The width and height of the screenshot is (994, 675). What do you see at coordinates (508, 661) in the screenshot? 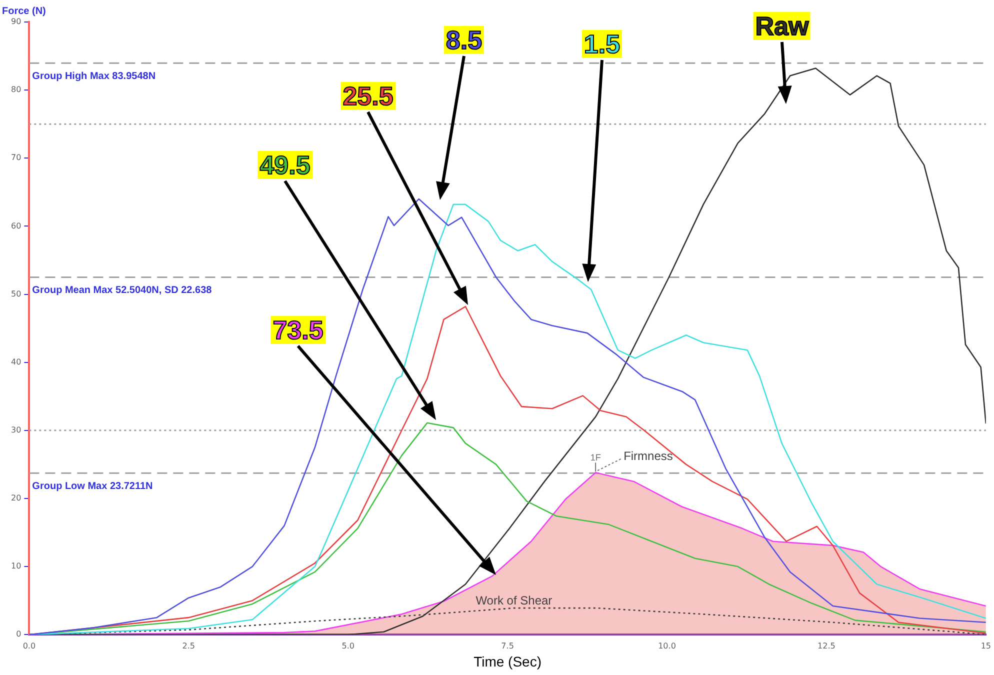
I see `x-axis-title: Time (Sec)` at bounding box center [508, 661].